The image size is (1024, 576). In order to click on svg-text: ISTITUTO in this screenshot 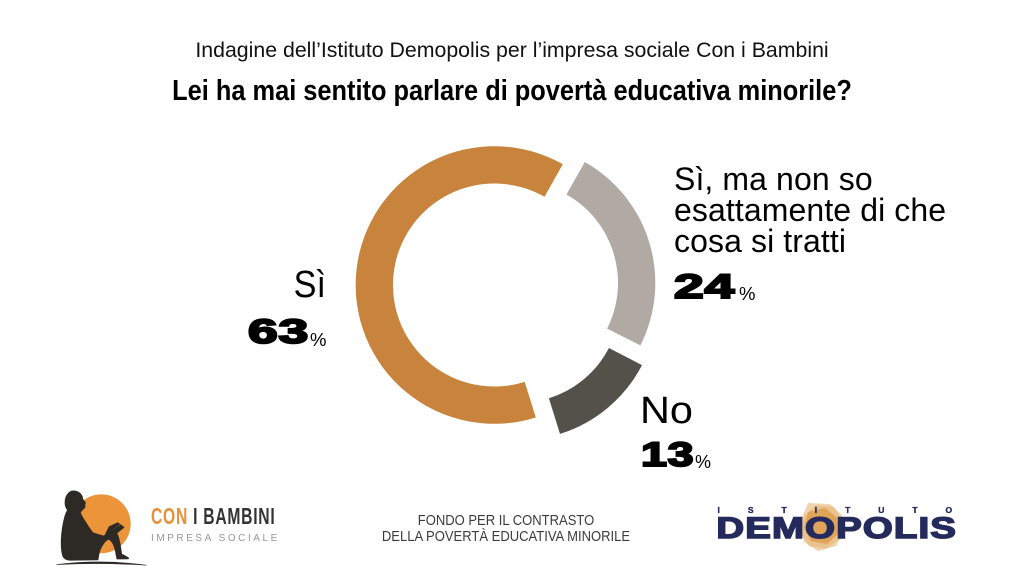, I will do `click(849, 510)`.